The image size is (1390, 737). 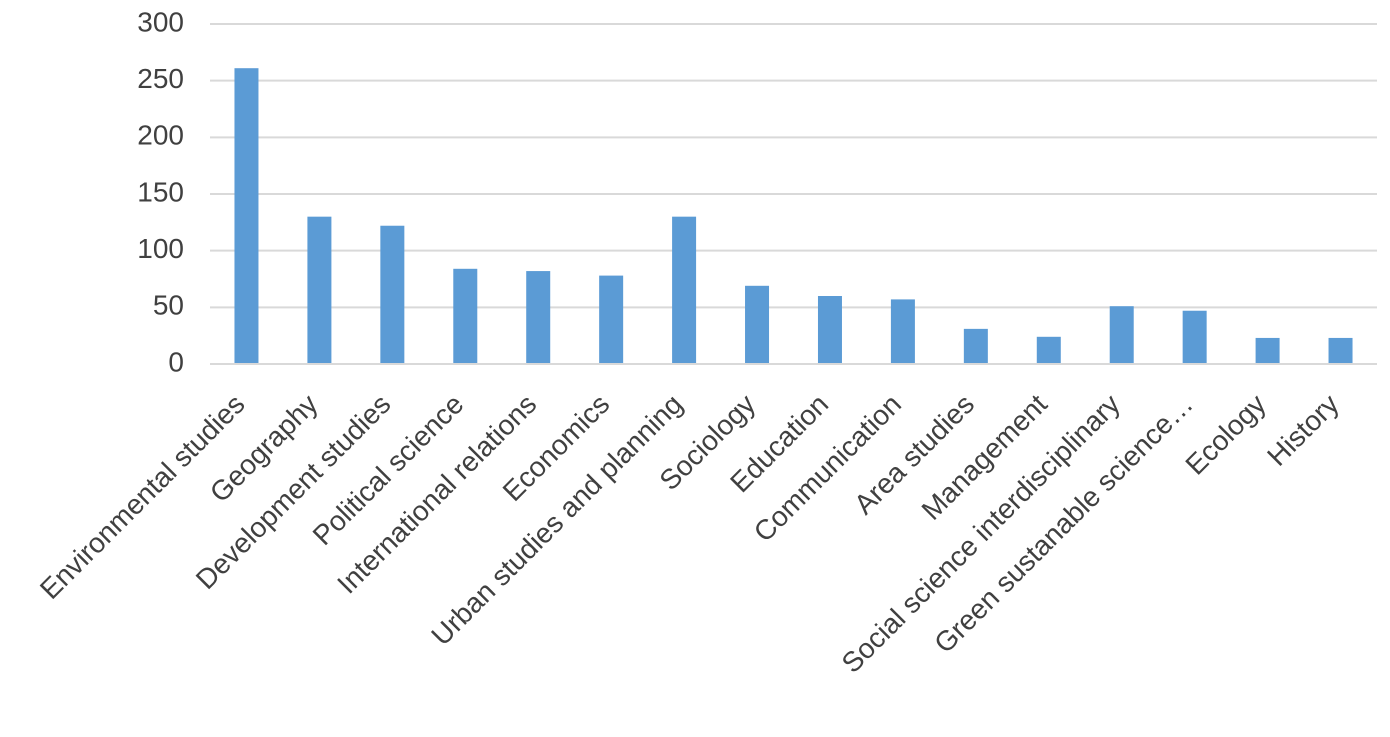 What do you see at coordinates (168, 305) in the screenshot?
I see `y-tick-label: 50` at bounding box center [168, 305].